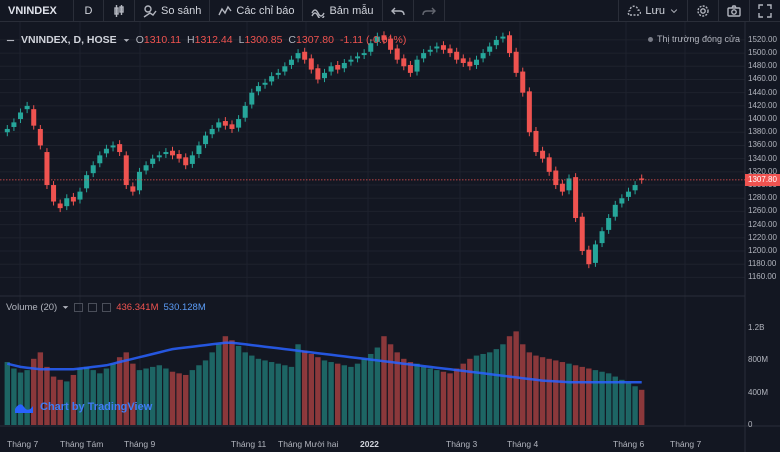  What do you see at coordinates (173, 11) in the screenshot?
I see `compare-button: So sánh` at bounding box center [173, 11].